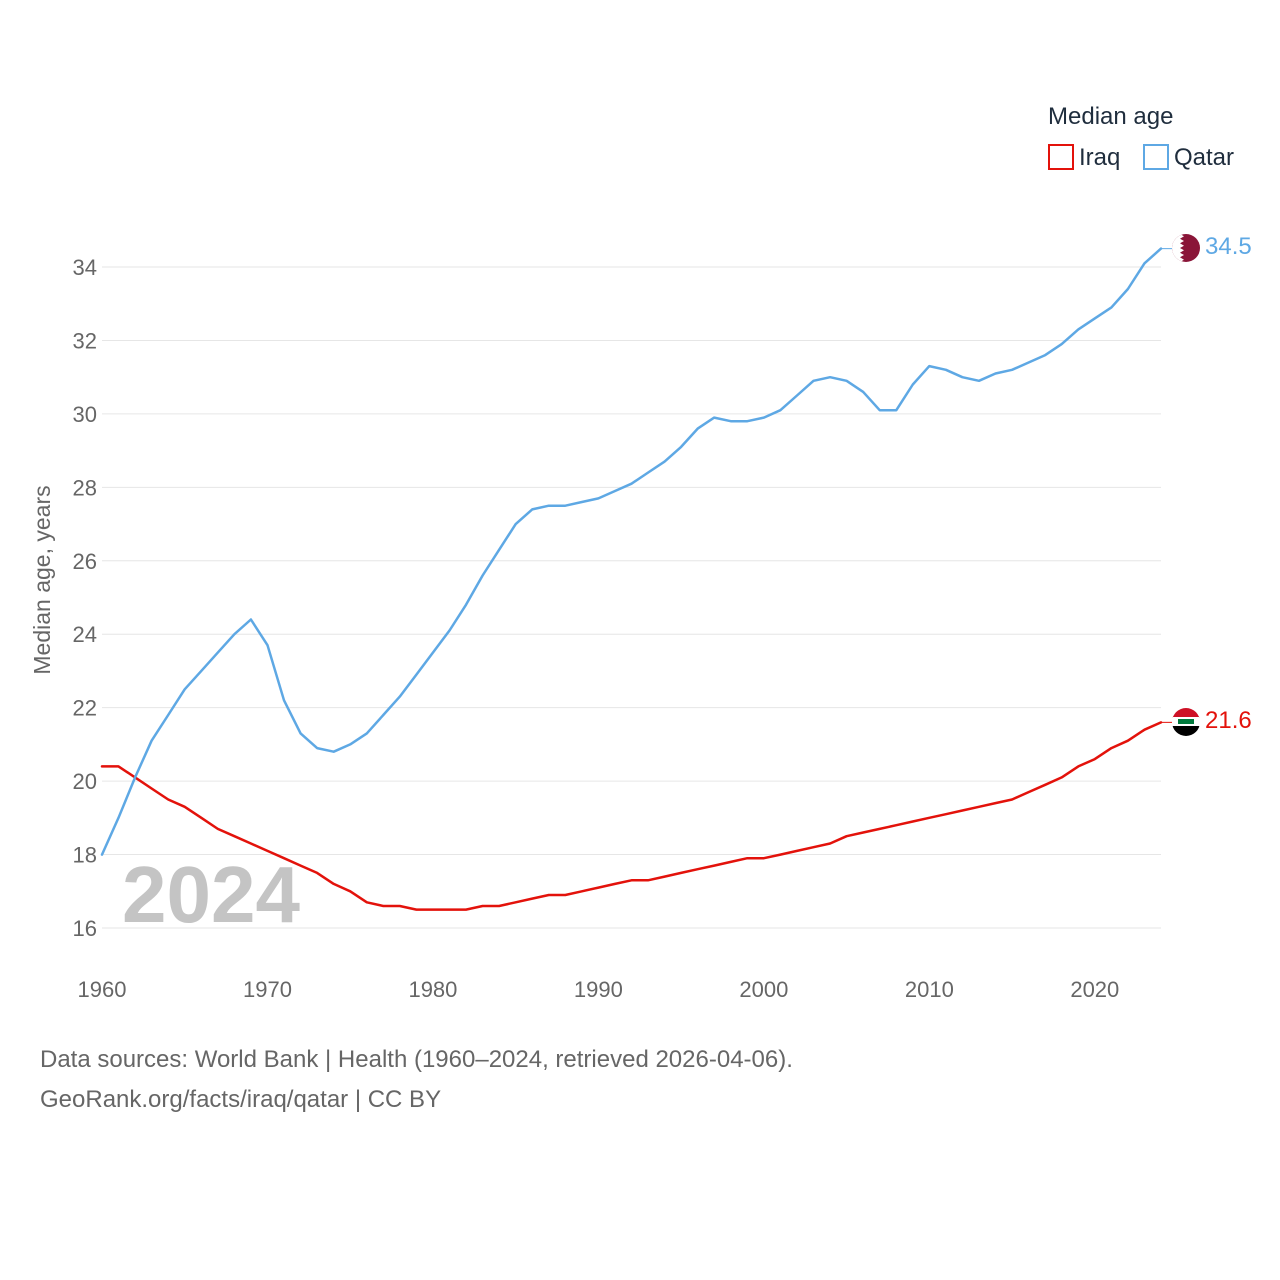 The height and width of the screenshot is (1280, 1280). What do you see at coordinates (929, 989) in the screenshot?
I see `x-tick-label: 2010` at bounding box center [929, 989].